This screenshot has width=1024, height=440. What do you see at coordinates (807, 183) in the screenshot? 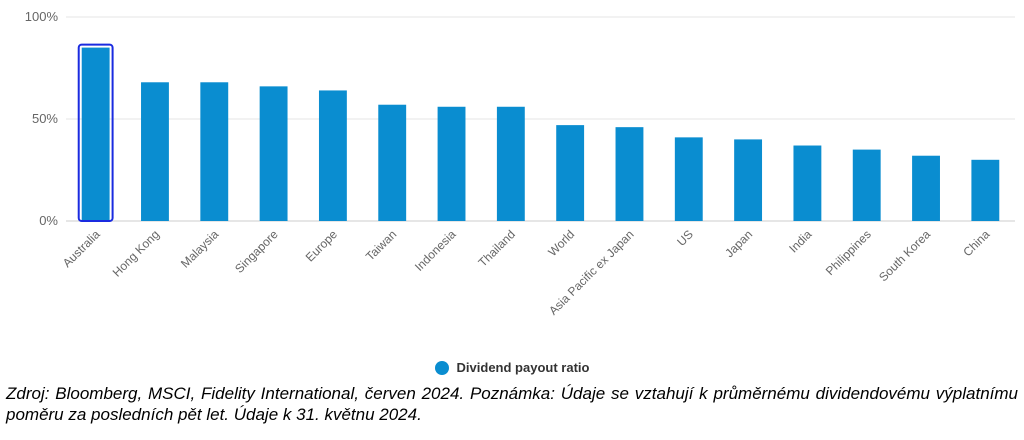
I see `bar-india` at bounding box center [807, 183].